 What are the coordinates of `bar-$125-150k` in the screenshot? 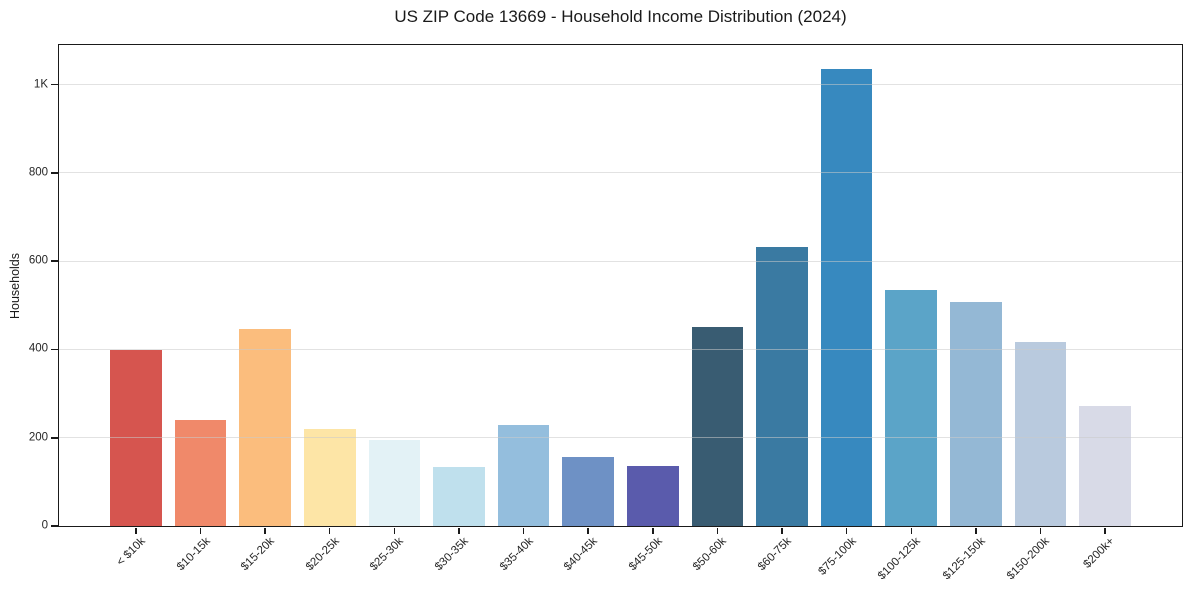 It's located at (976, 414).